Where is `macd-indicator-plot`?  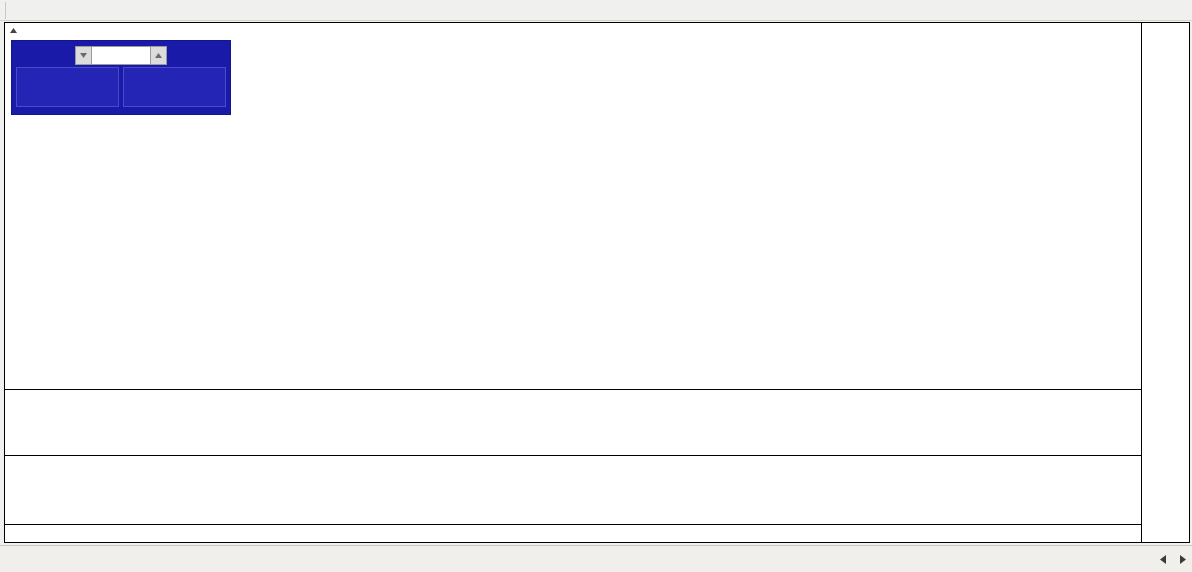
macd-indicator-plot is located at coordinates (573, 422).